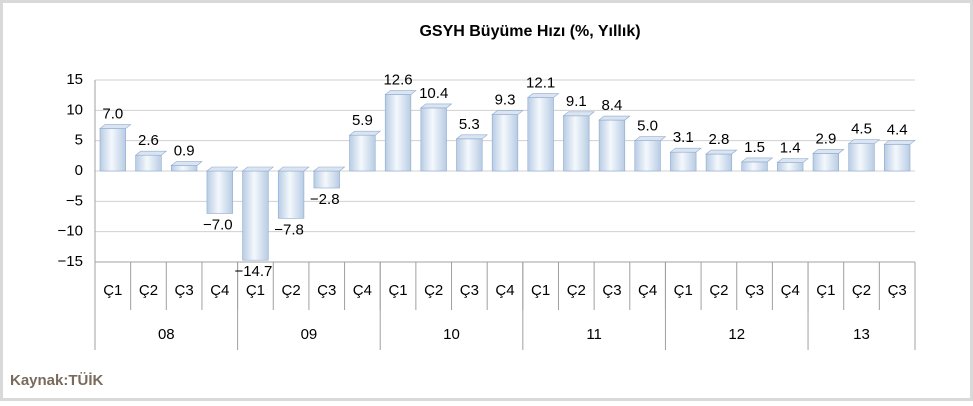  I want to click on value-label: 10.4, so click(433, 93).